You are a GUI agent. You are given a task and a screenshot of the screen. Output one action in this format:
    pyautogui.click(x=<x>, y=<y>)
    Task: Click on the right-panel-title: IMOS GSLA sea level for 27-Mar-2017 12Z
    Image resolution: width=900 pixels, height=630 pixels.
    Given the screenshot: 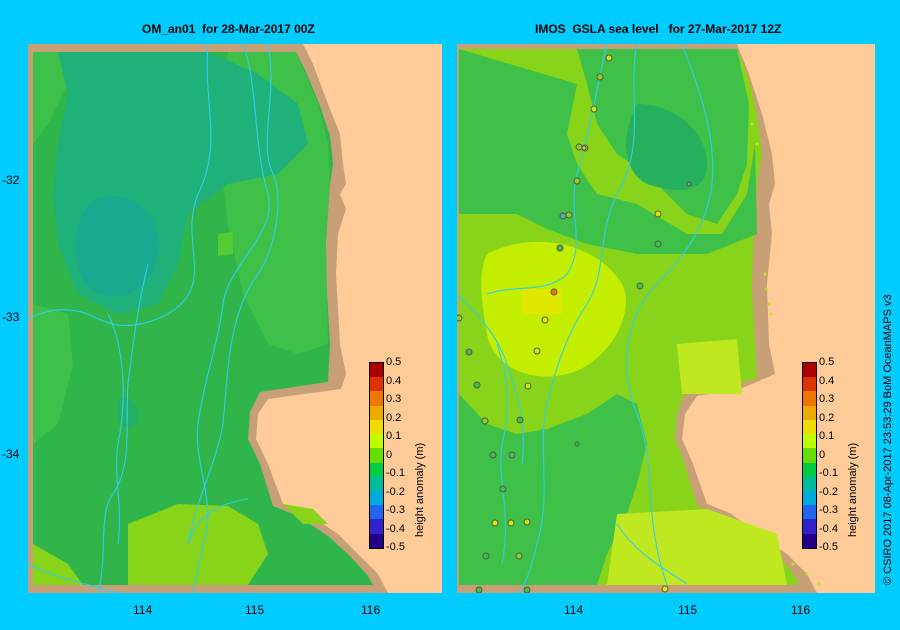 What is the action you would take?
    pyautogui.click(x=658, y=29)
    